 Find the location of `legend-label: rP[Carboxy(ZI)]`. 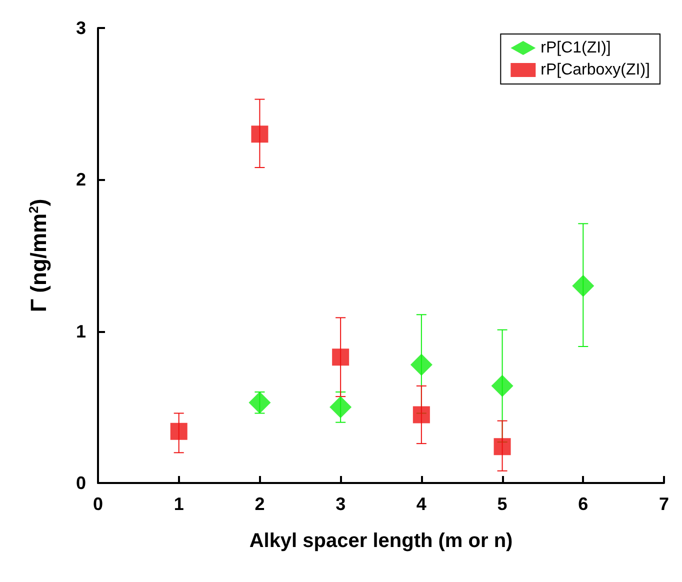

legend-label: rP[Carboxy(ZI)] is located at coordinates (595, 70).